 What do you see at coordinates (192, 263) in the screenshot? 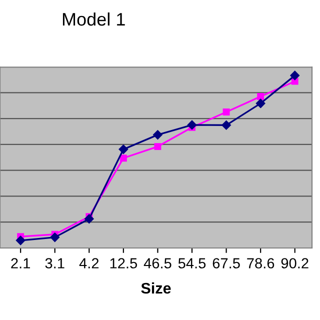
I see `x-tick-label: 54.5` at bounding box center [192, 263].